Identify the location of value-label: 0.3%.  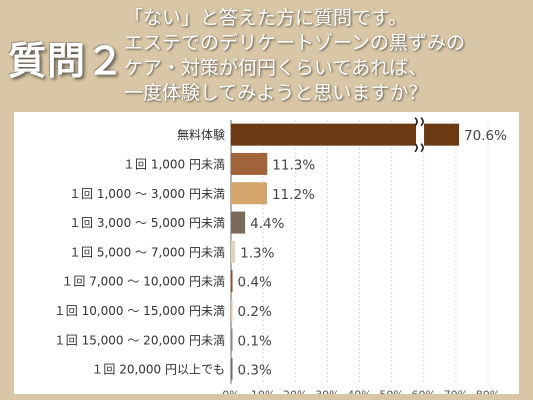
(255, 371).